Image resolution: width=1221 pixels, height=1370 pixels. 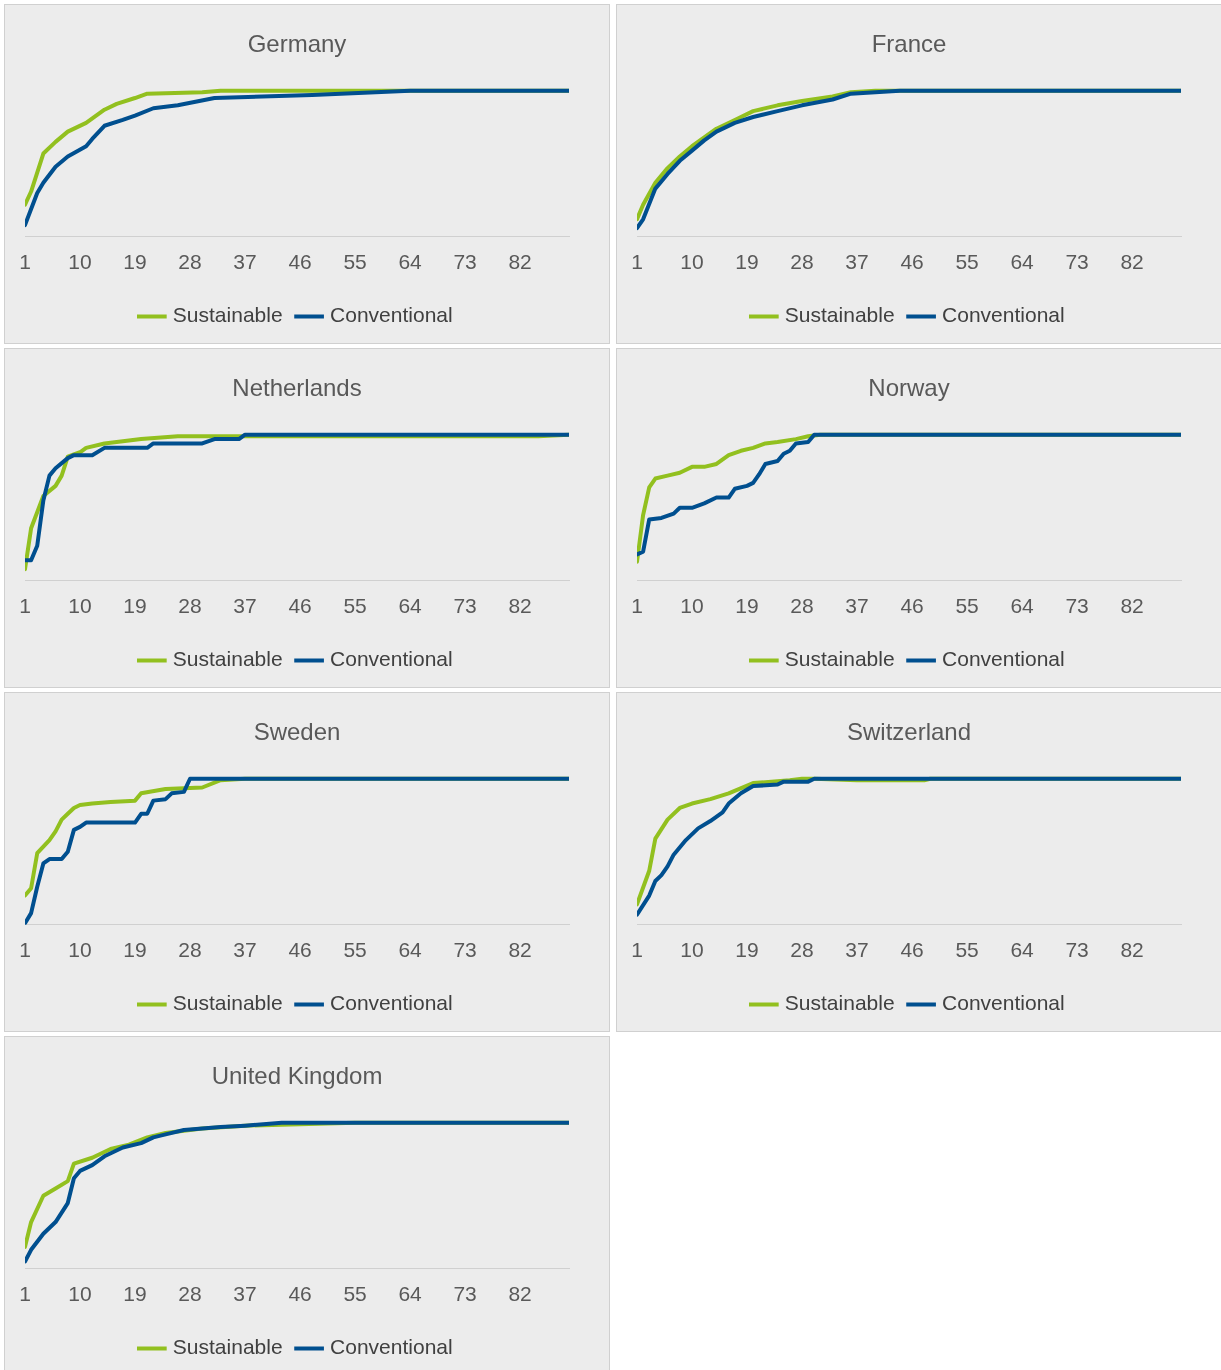 I want to click on chart-title: Switzerland, so click(x=909, y=732).